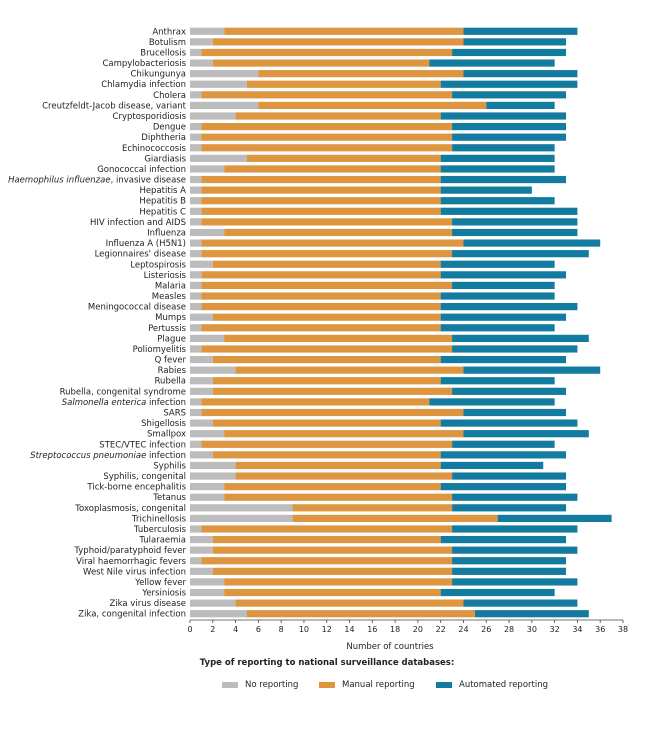 This screenshot has width=654, height=735. I want to click on bar-no-reporting-stec-vtec-infection, so click(196, 444).